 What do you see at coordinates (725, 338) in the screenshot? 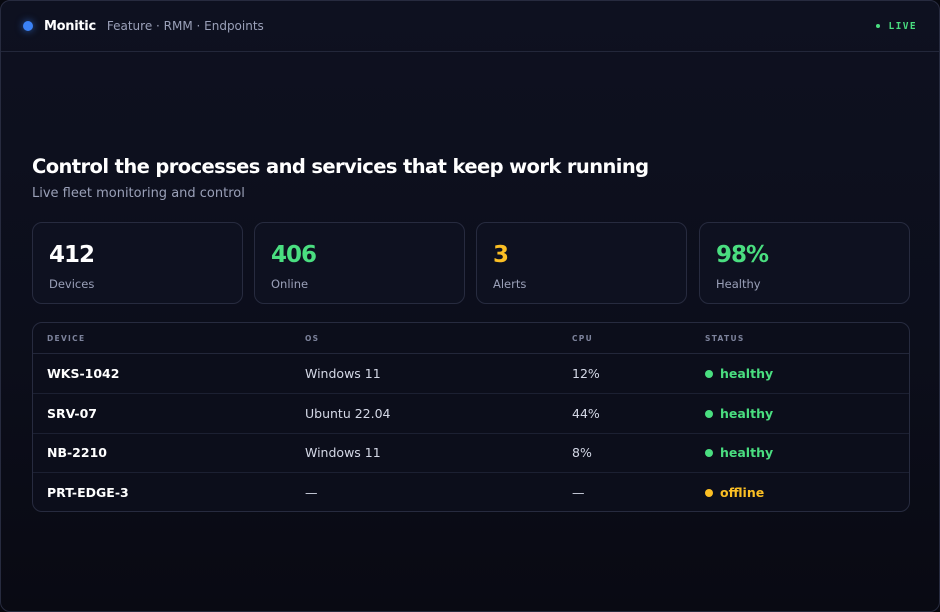
I see `column-header-status: STATUS` at bounding box center [725, 338].